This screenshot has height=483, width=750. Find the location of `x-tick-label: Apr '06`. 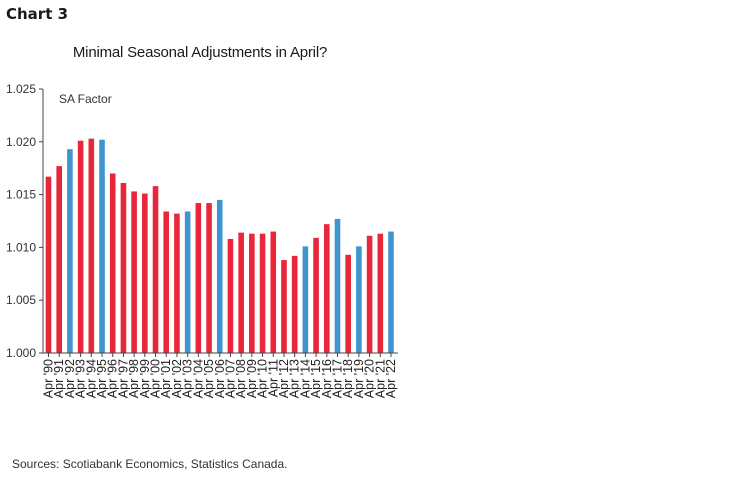

x-tick-label: Apr '06 is located at coordinates (220, 378).